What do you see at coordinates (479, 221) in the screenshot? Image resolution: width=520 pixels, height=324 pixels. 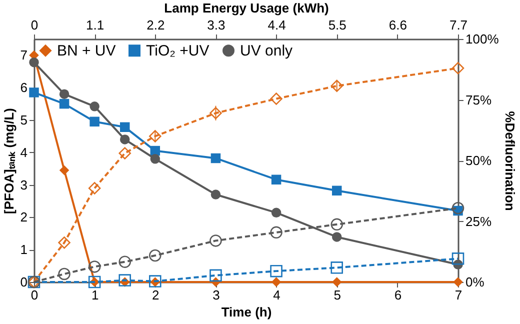 I see `y2-tick-label: 25%` at bounding box center [479, 221].